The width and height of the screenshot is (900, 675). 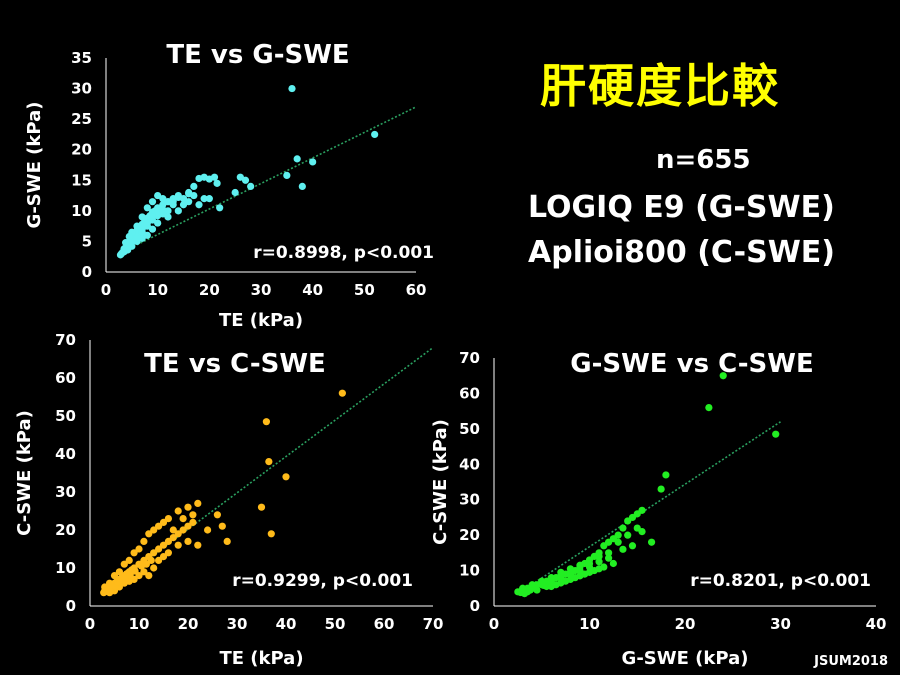 What do you see at coordinates (139, 624) in the screenshot?
I see `x-tick-label: 10` at bounding box center [139, 624].